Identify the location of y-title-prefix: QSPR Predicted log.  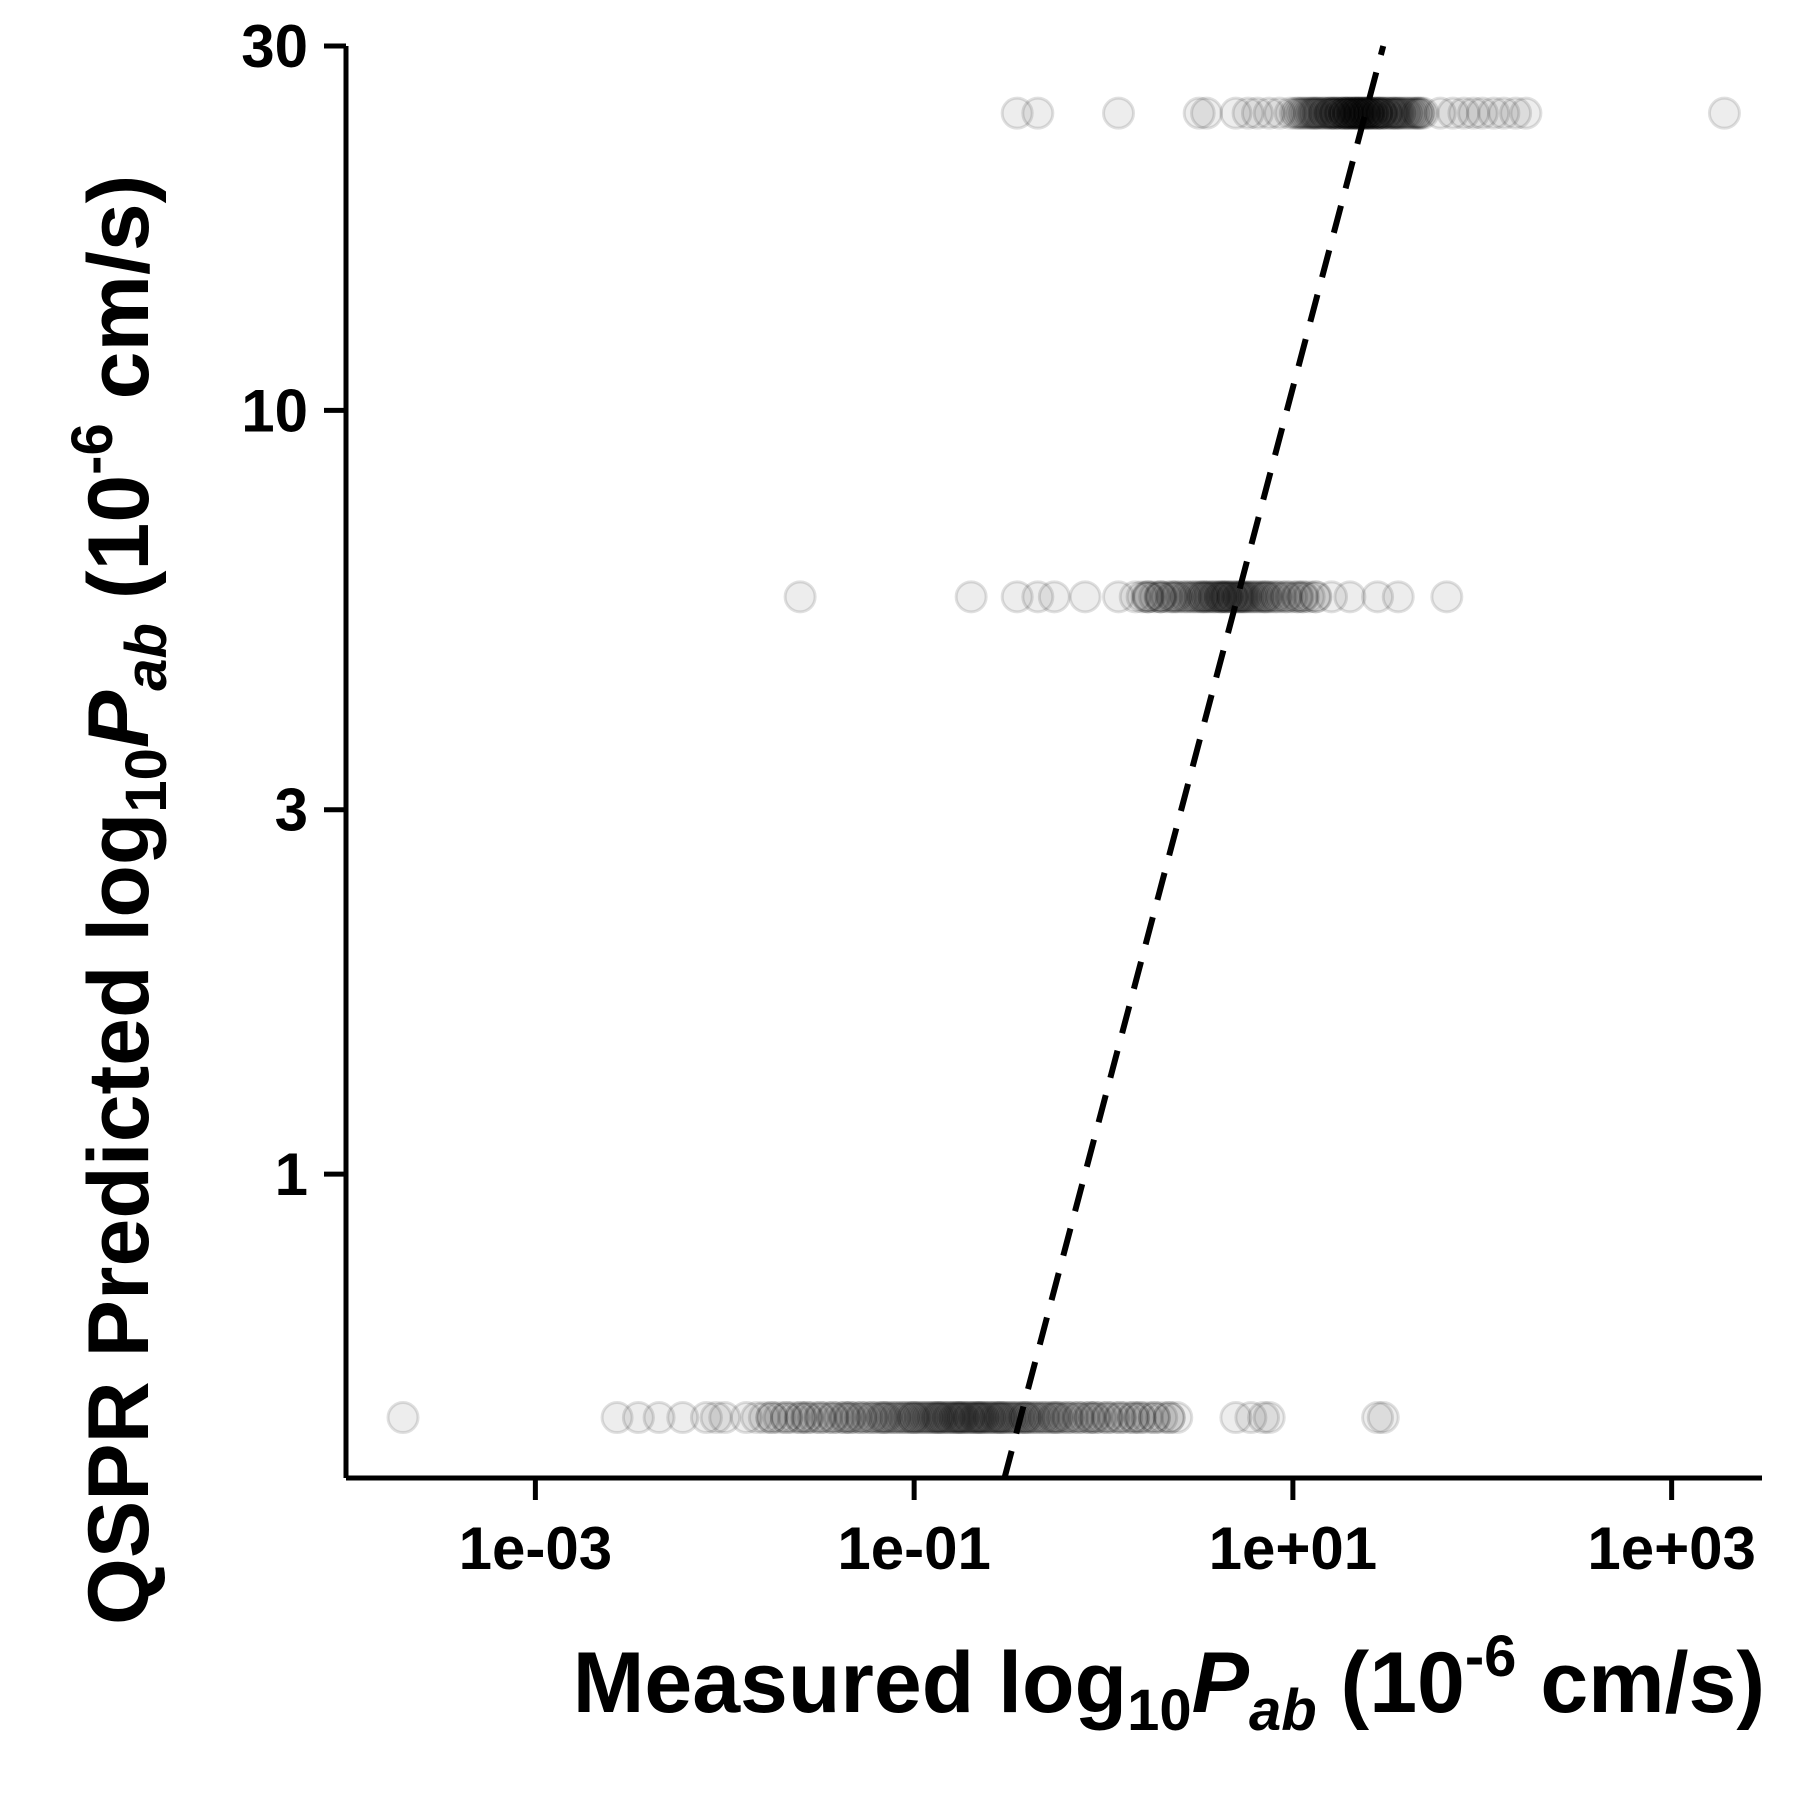
(119, 1219).